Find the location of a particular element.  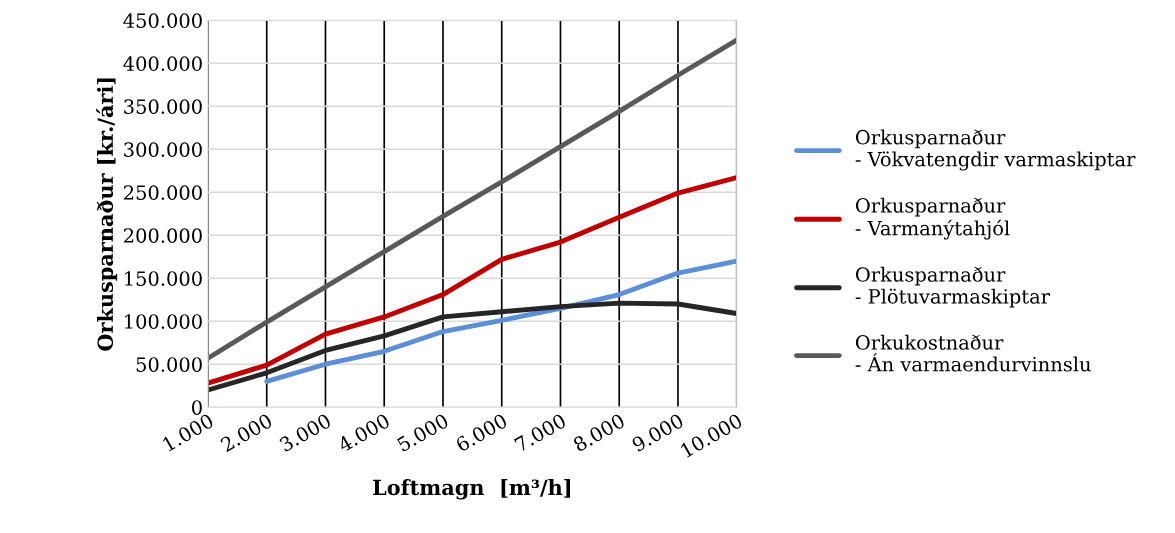

legend-label: Orkukostnaður - Án varmaendurvinnslu is located at coordinates (973, 353).